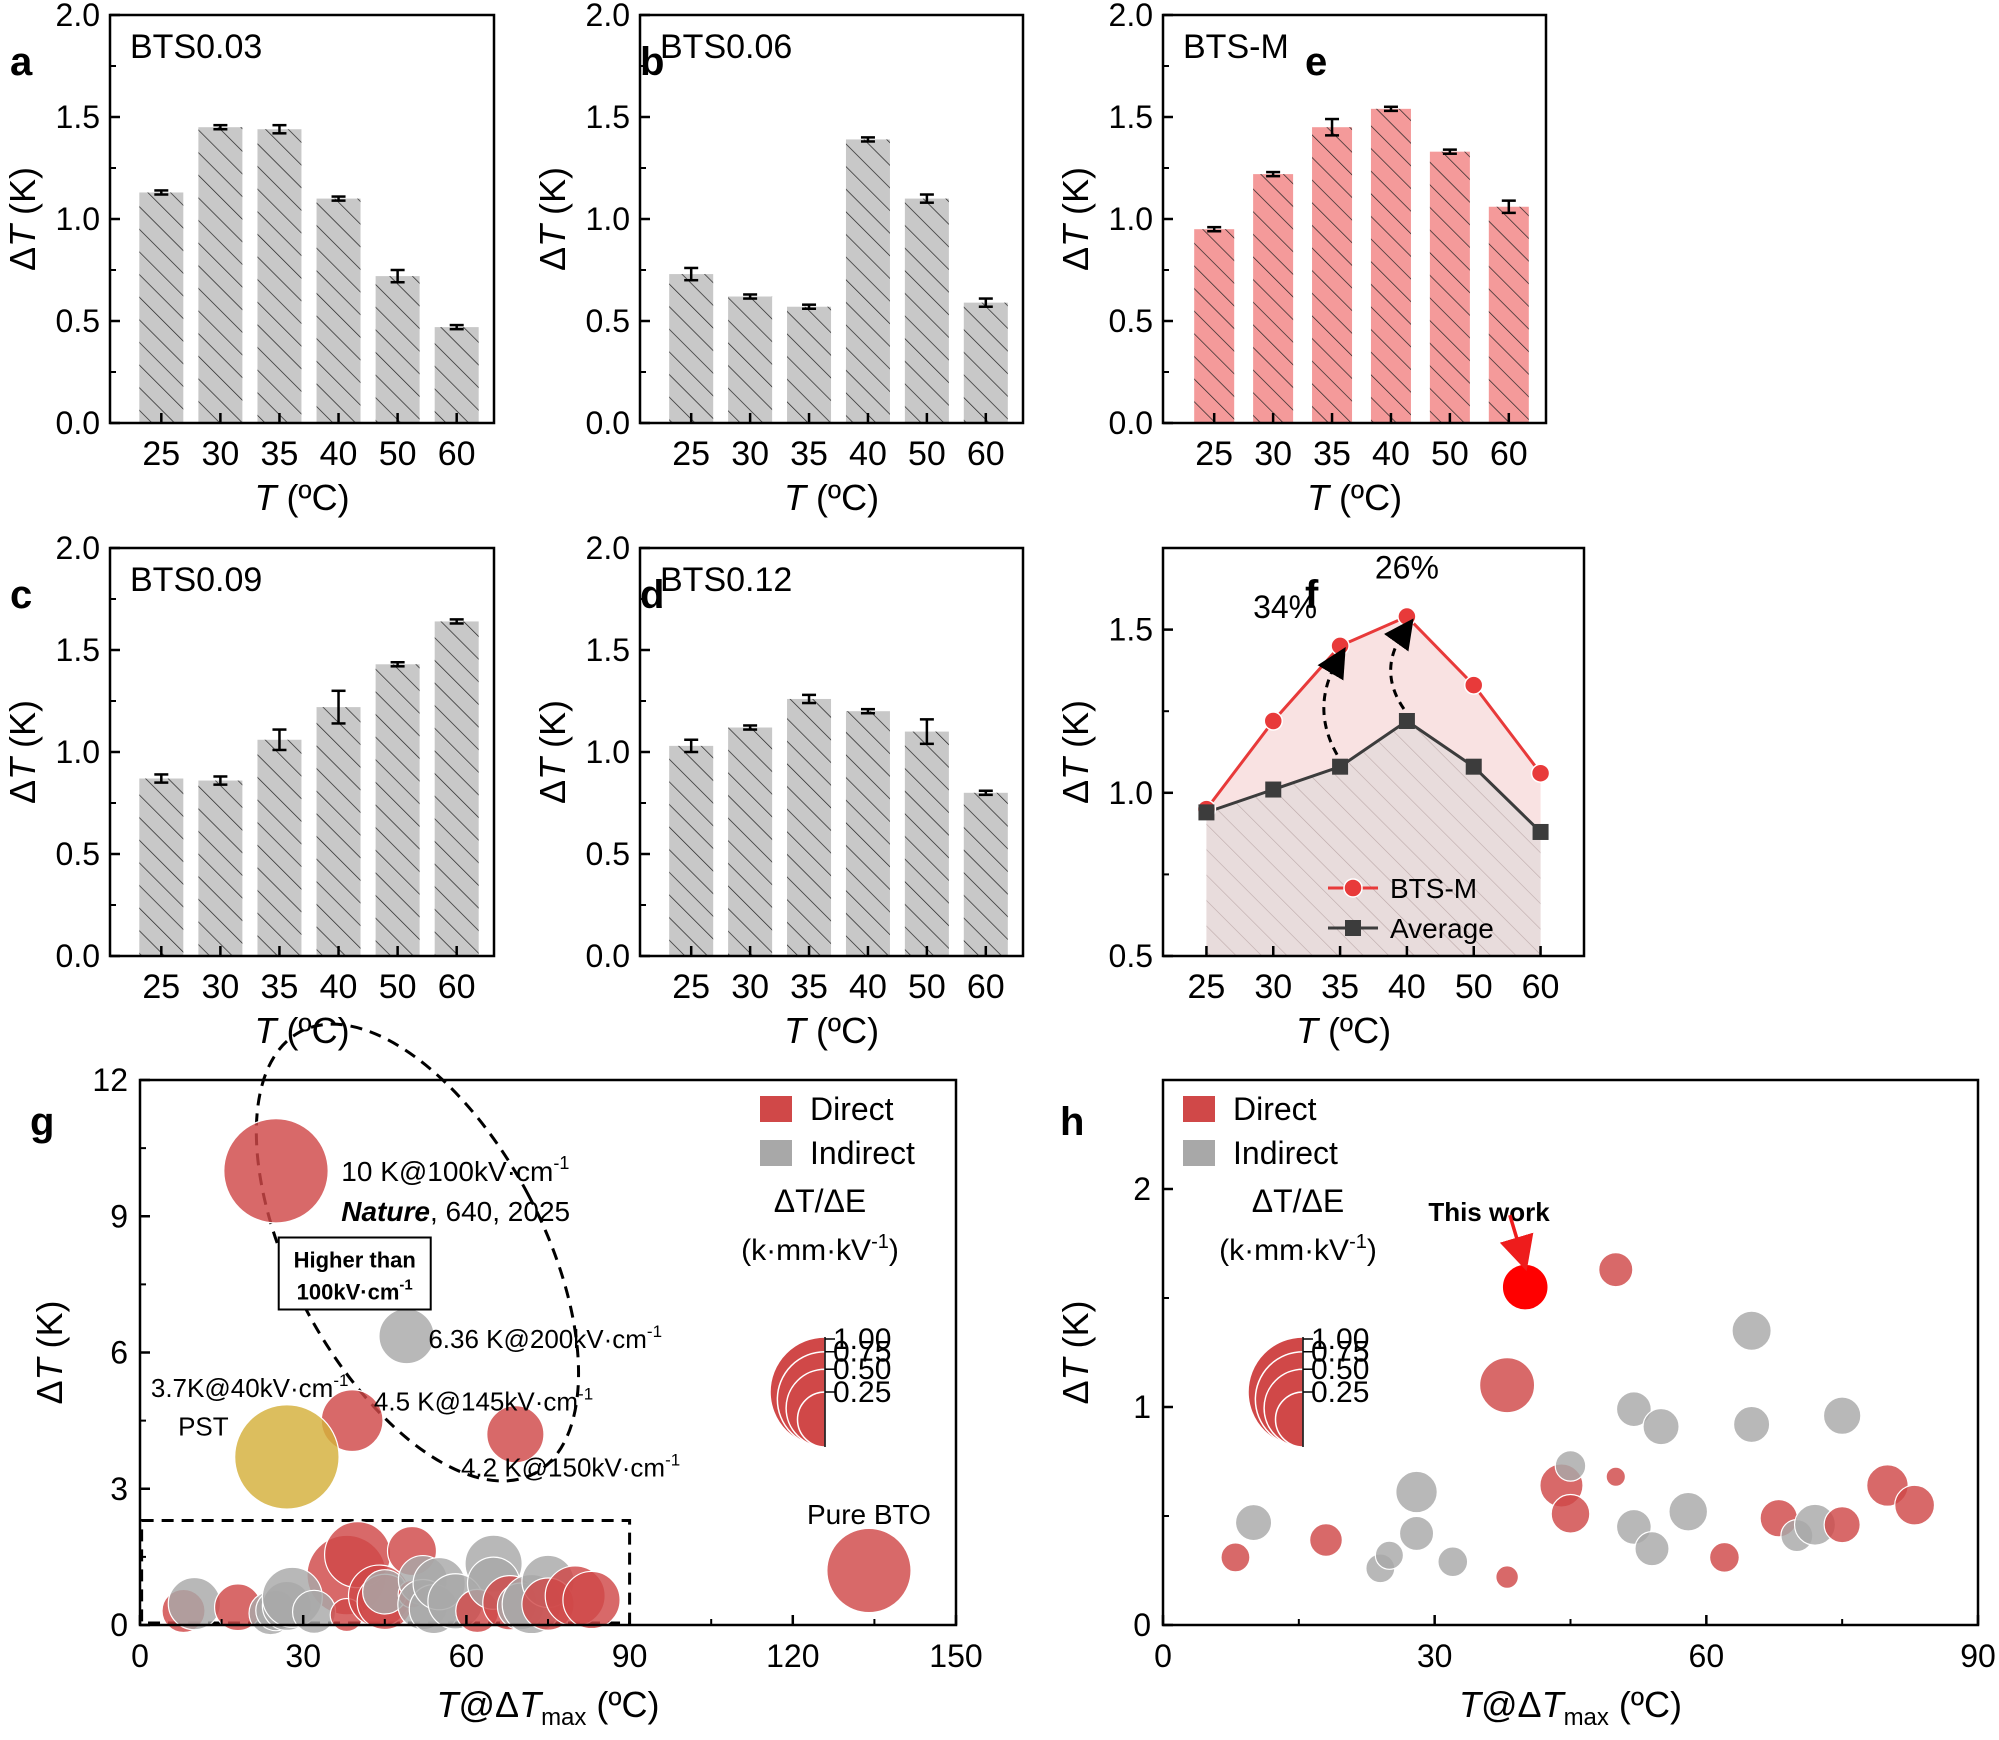 The height and width of the screenshot is (1740, 1999). What do you see at coordinates (483, 1400) in the screenshot?
I see `annotation-145: 4.5 K@145kV·cm-1` at bounding box center [483, 1400].